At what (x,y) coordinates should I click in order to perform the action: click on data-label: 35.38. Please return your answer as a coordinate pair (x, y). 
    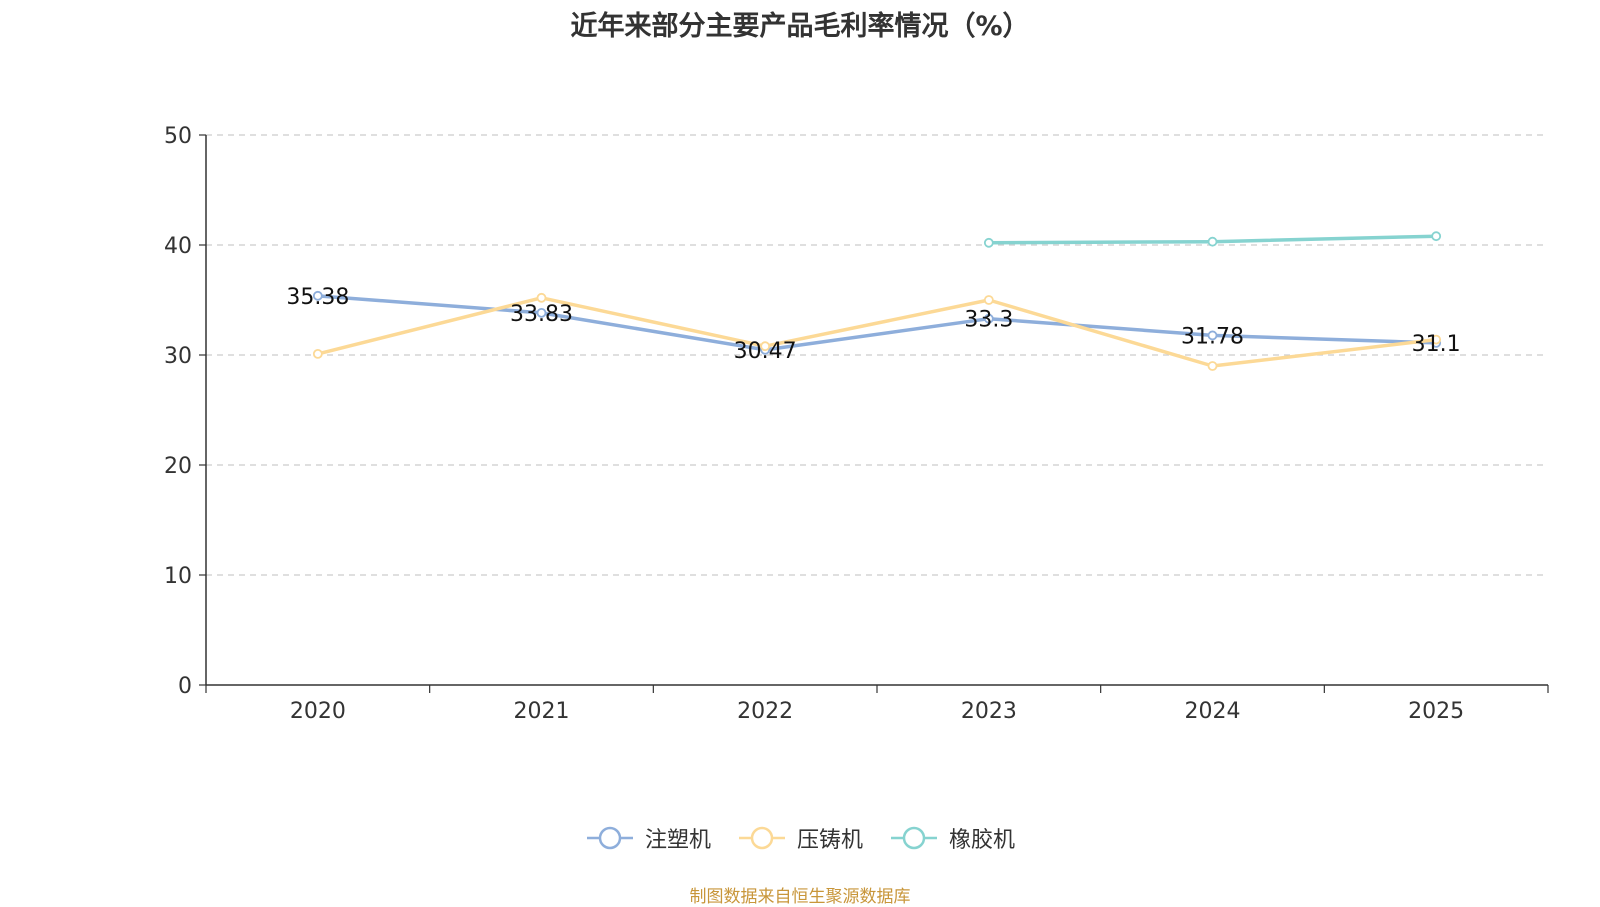
    Looking at the image, I should click on (317, 297).